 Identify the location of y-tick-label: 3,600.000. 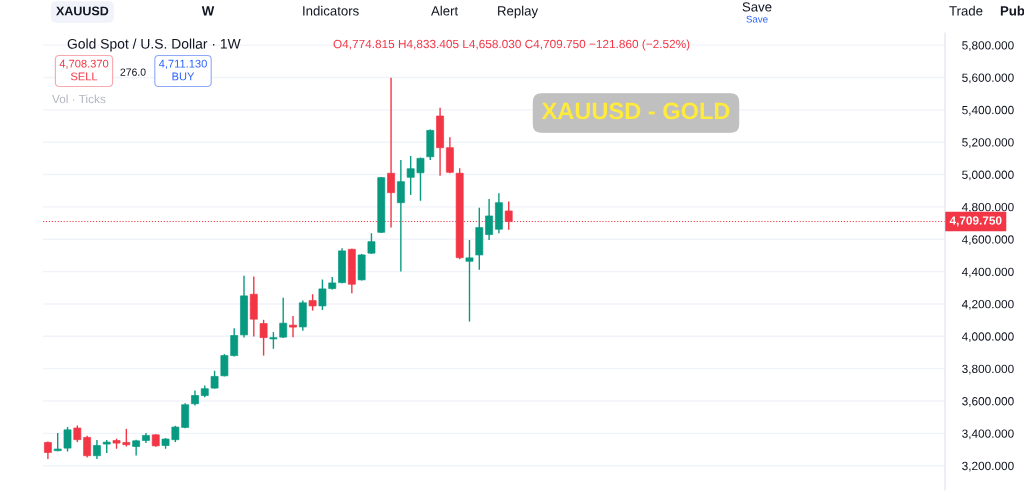
(988, 402).